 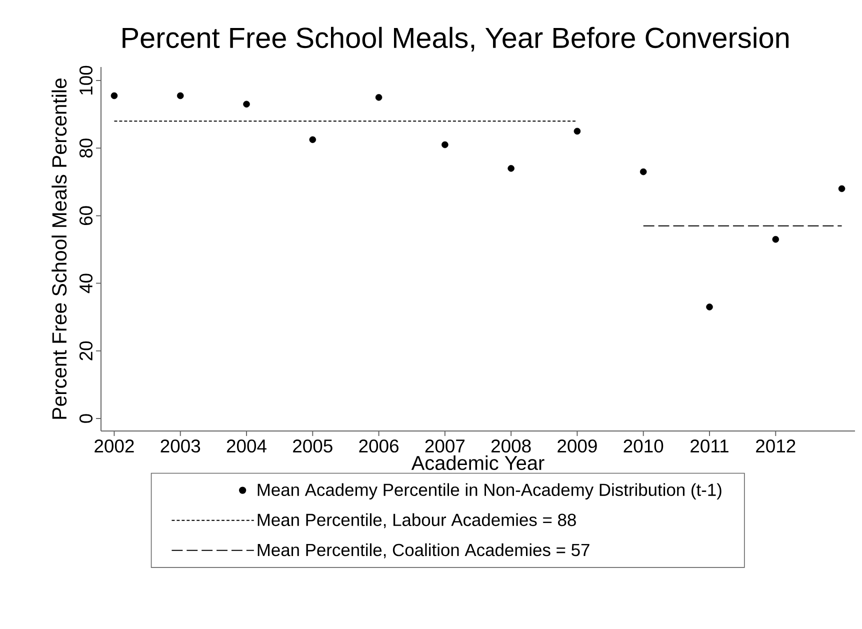 I want to click on x-tick-label: 2011, so click(x=709, y=446).